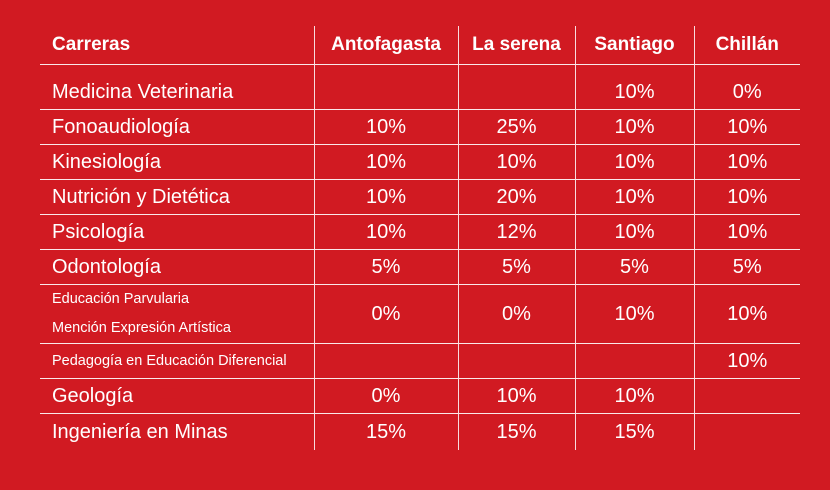 This screenshot has height=490, width=830. What do you see at coordinates (516, 232) in the screenshot?
I see `la-serena-cell: 12%` at bounding box center [516, 232].